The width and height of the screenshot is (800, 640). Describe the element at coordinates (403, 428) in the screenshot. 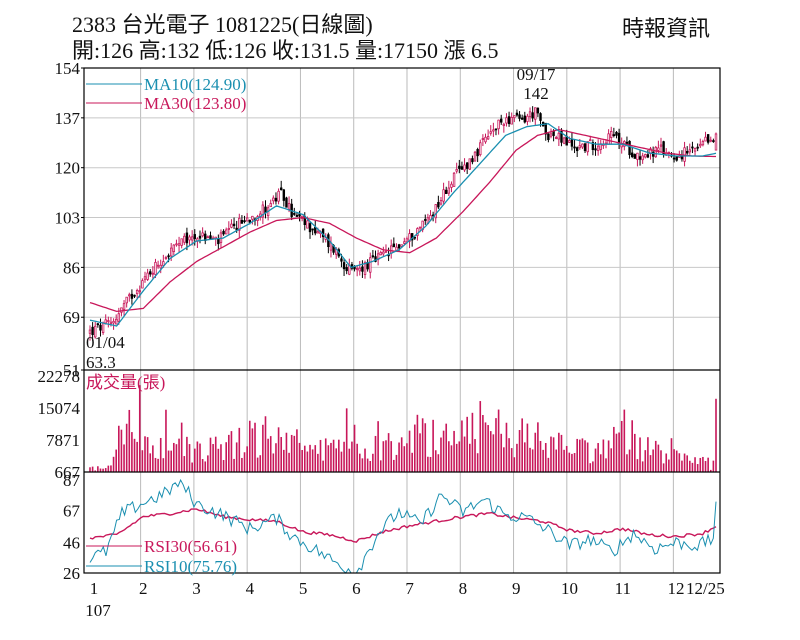

I see `volume-panel` at that location.